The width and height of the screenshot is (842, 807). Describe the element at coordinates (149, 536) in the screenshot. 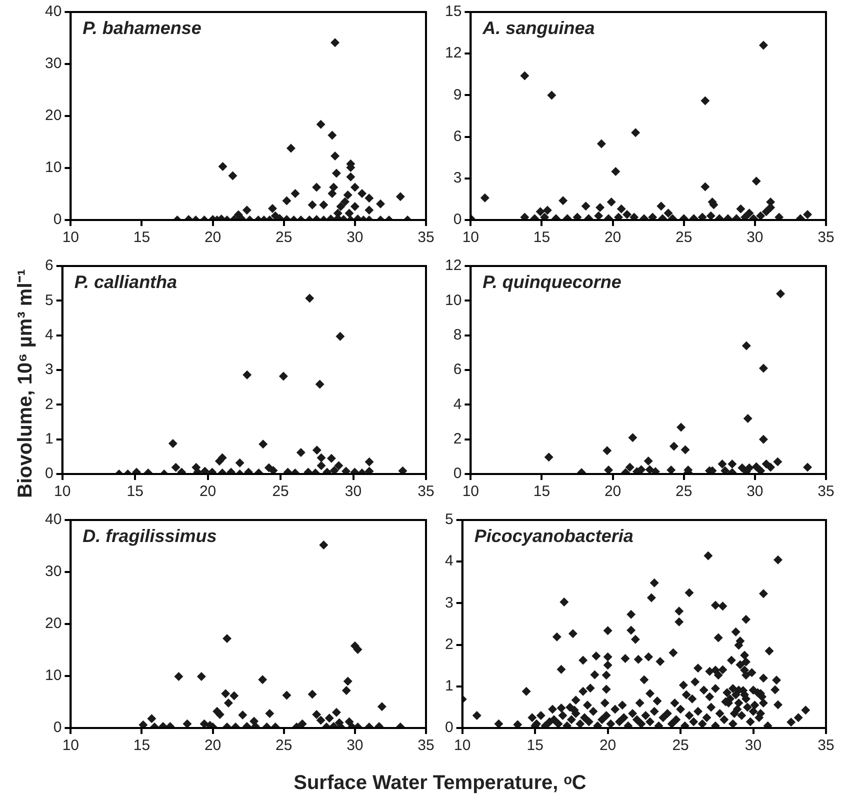

I see `chart-title: D. fragilissimus` at that location.